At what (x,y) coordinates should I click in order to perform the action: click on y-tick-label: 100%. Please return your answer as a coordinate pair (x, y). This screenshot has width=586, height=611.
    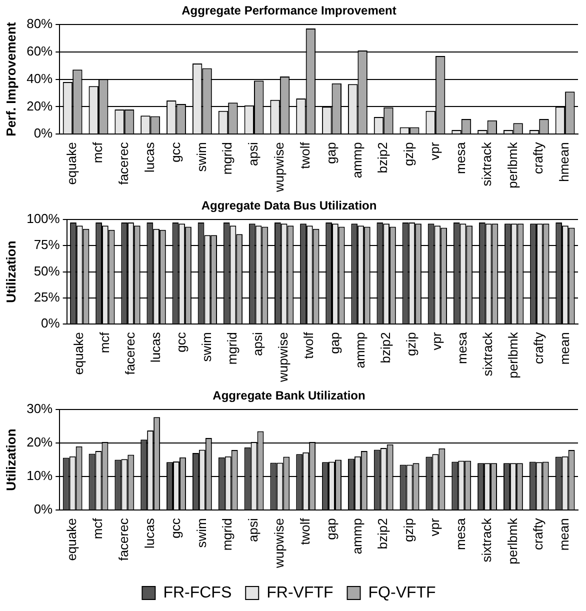
    Looking at the image, I should click on (43, 218).